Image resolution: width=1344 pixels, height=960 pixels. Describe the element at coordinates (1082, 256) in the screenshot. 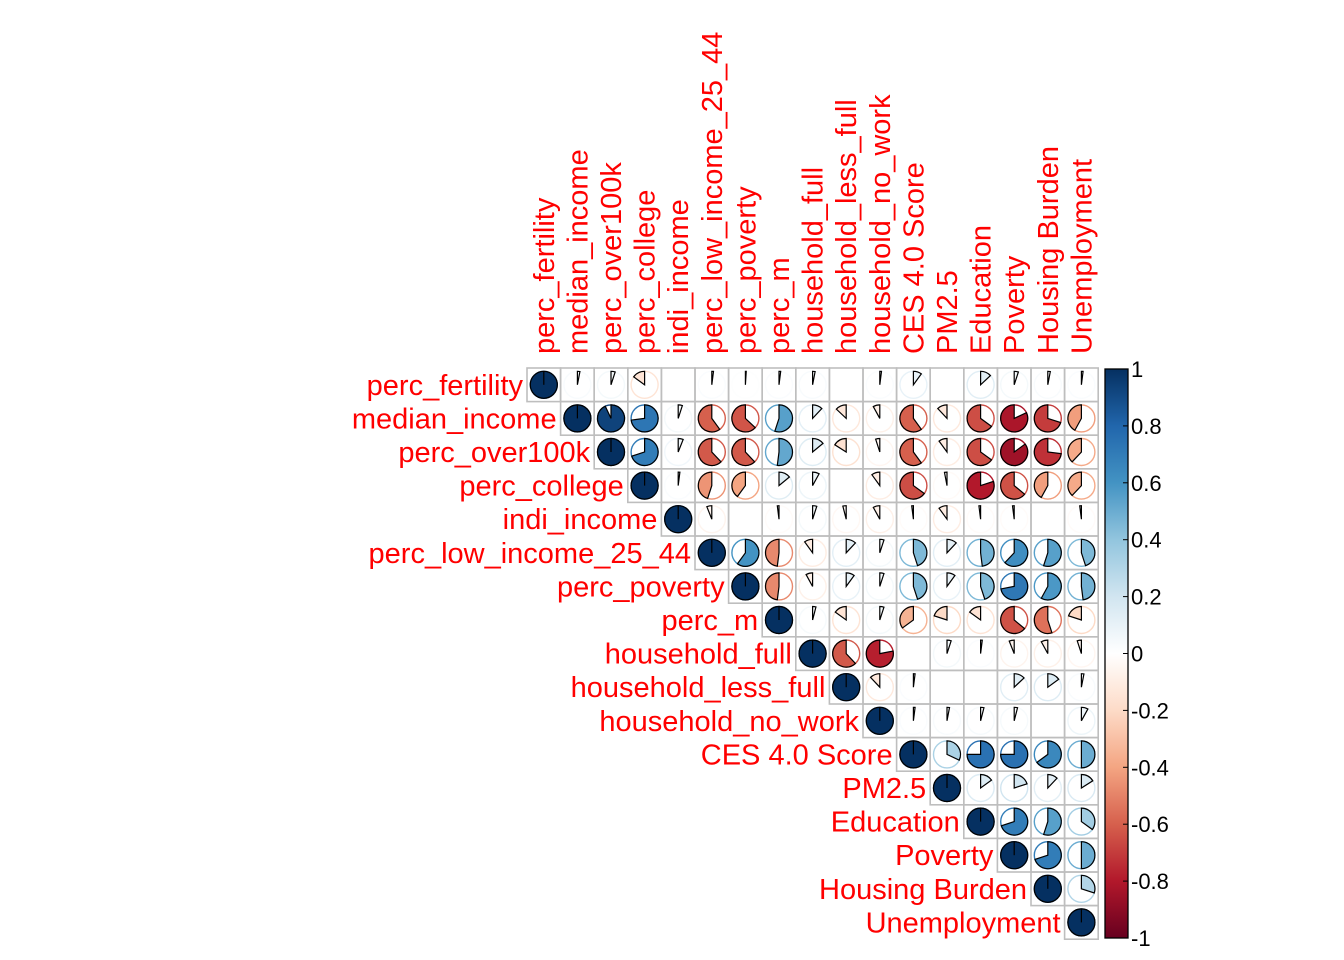

I see `column-label: Unemployment` at that location.